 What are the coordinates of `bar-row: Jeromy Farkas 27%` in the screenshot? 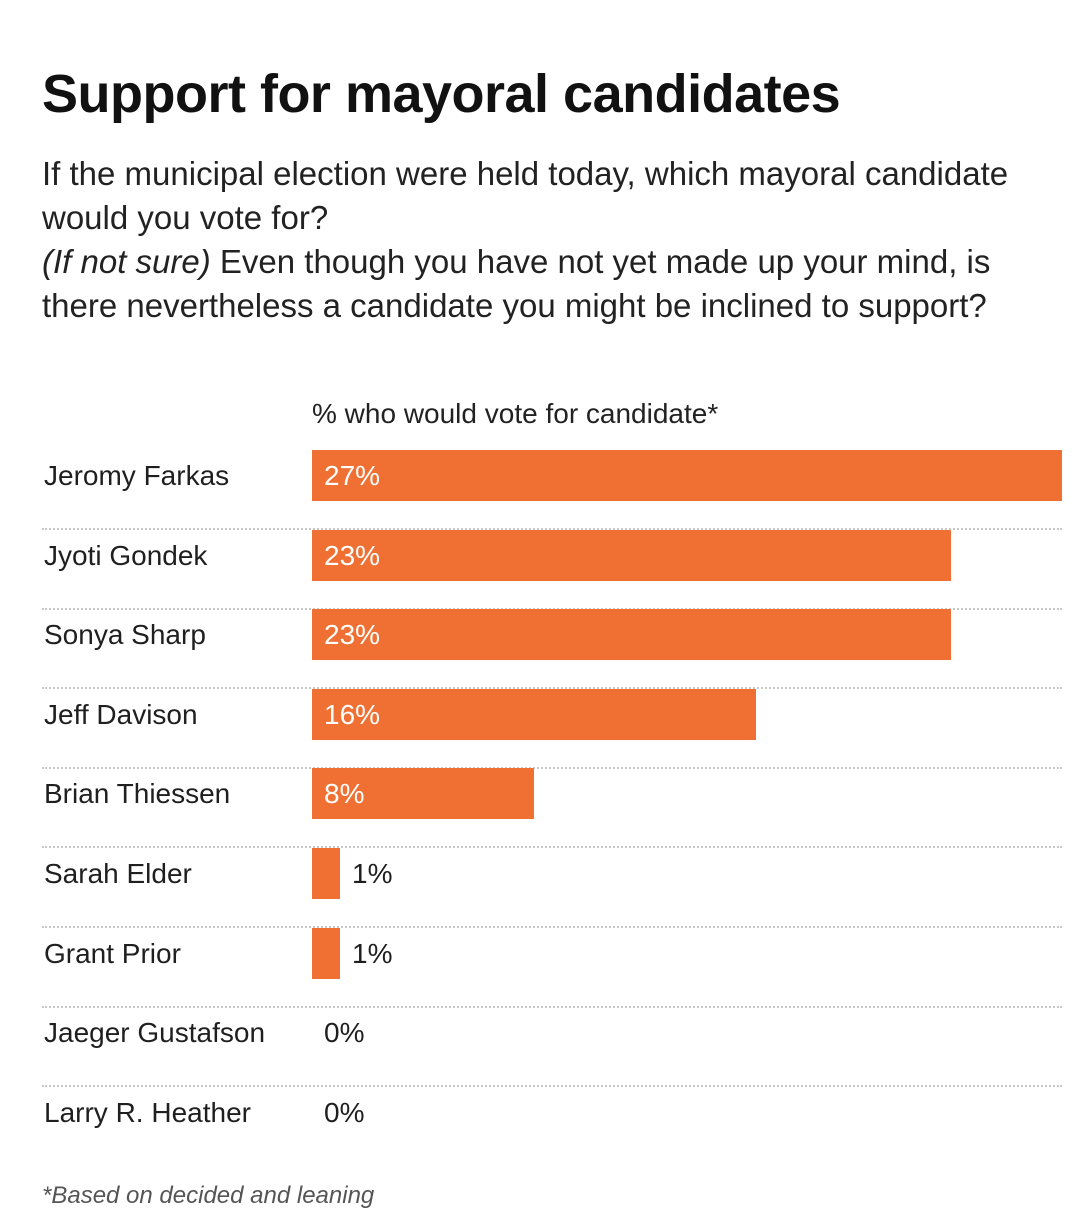 It's located at (552, 490).